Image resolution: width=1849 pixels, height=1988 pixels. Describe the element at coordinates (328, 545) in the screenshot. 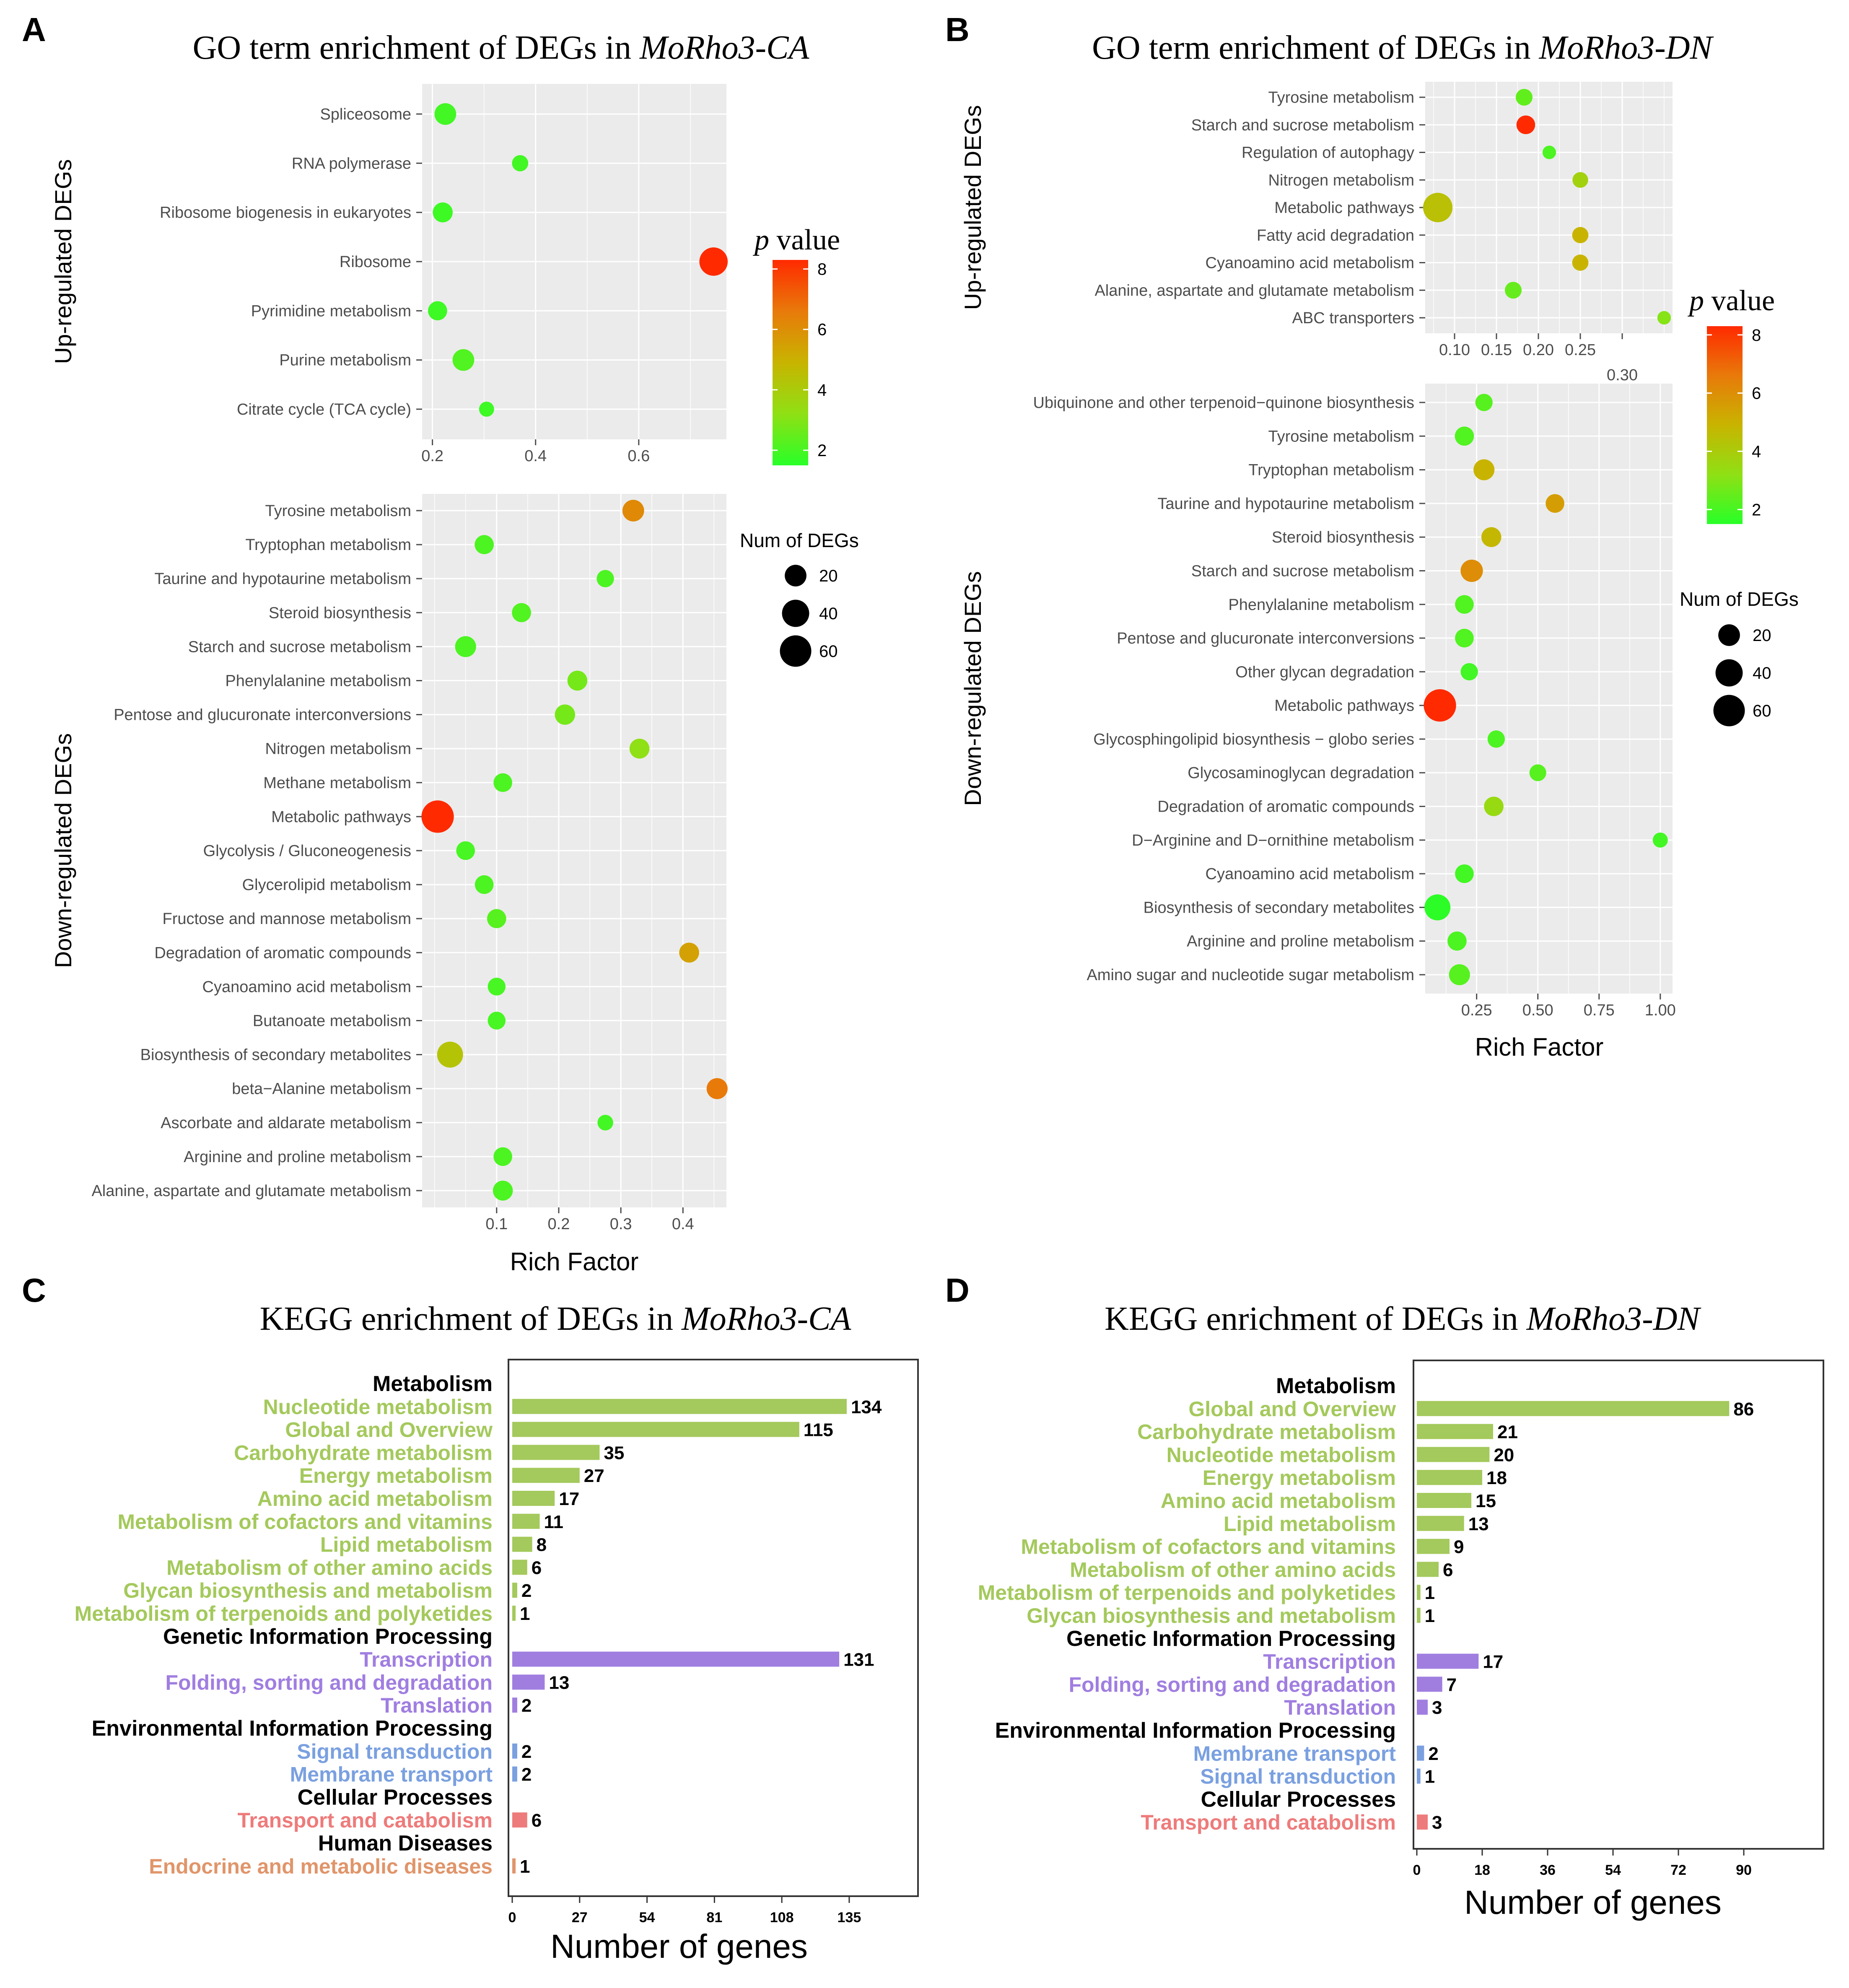

I see `panel-a-facet-1-term-label: Tryptophan metabolism` at that location.